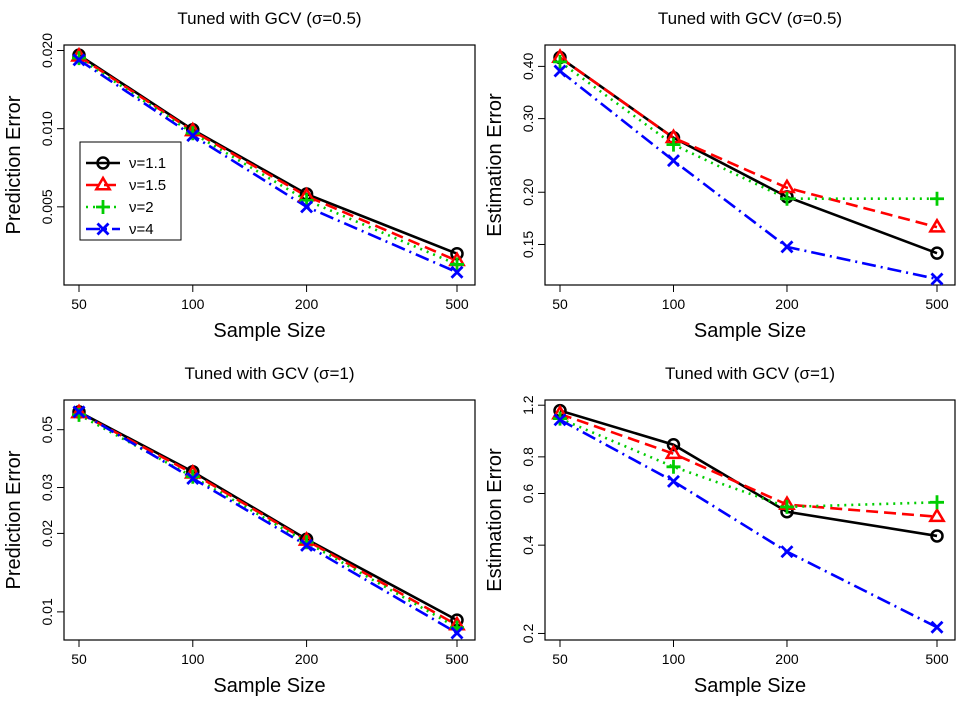 The image size is (959, 703). Describe the element at coordinates (528, 405) in the screenshot. I see `y-tick-label: 1.2` at that location.